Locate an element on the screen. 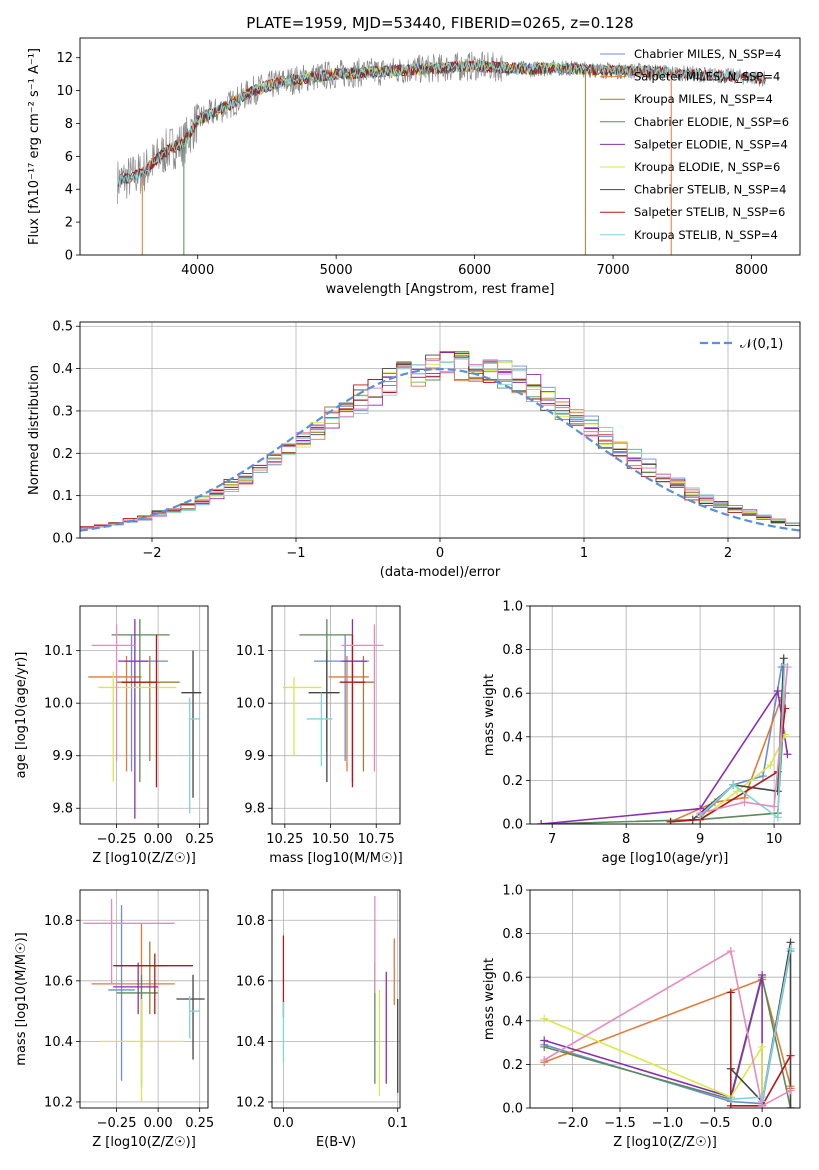 This screenshot has width=819, height=1170. massweight-vs-Z-plot is located at coordinates (667, 1023).